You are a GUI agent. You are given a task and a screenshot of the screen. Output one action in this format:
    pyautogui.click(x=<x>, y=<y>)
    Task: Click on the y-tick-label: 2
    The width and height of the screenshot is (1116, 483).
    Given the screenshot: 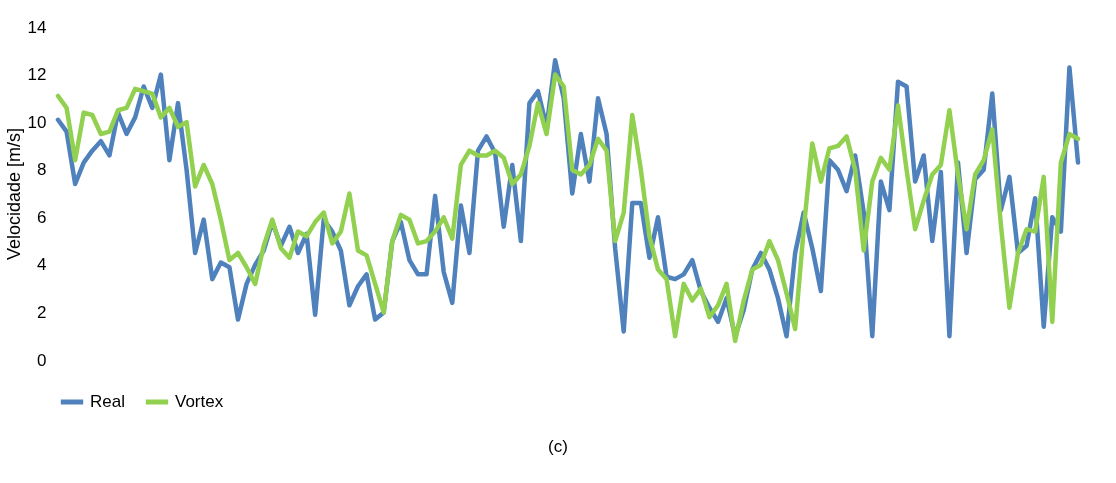 What is the action you would take?
    pyautogui.click(x=42, y=312)
    